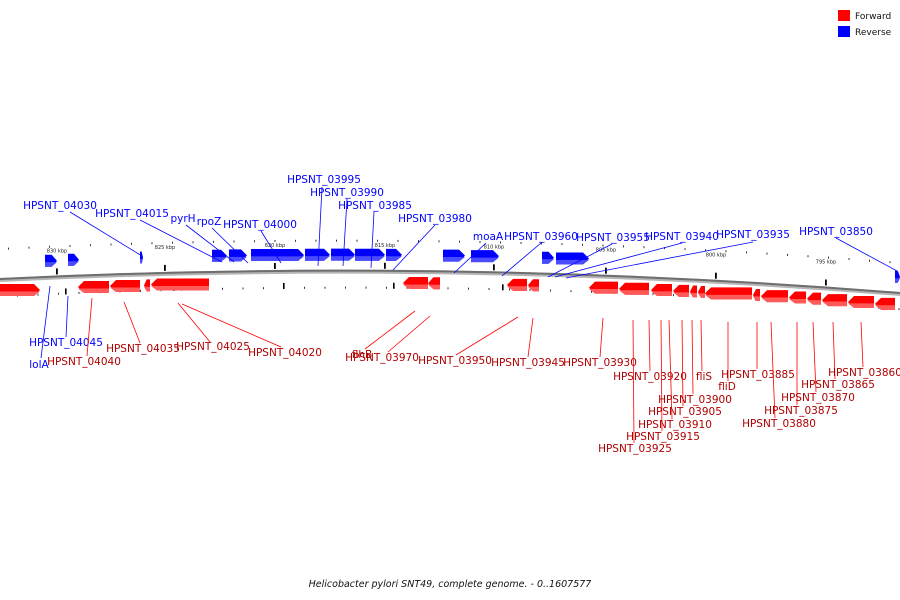 This screenshot has width=900, height=600. Describe the element at coordinates (347, 193) in the screenshot. I see `gene-label-reverse: HPSNT_03990` at that location.